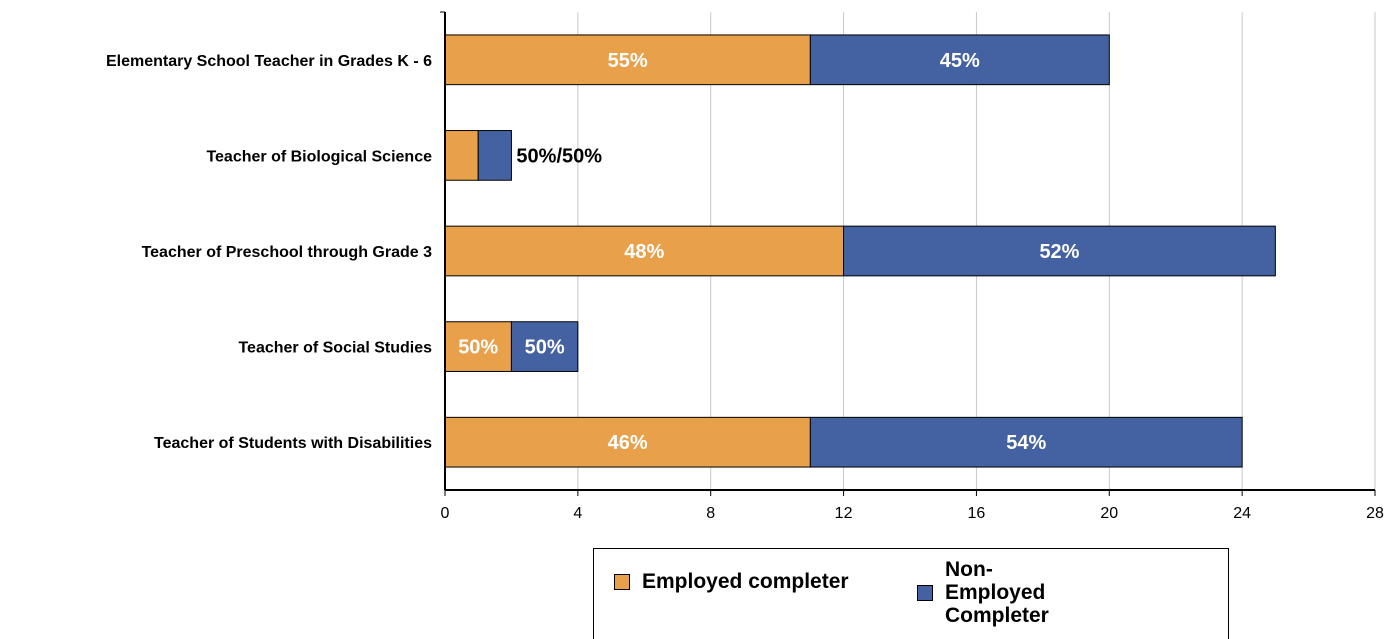  Describe the element at coordinates (710, 513) in the screenshot. I see `x-tick-label: 8` at that location.